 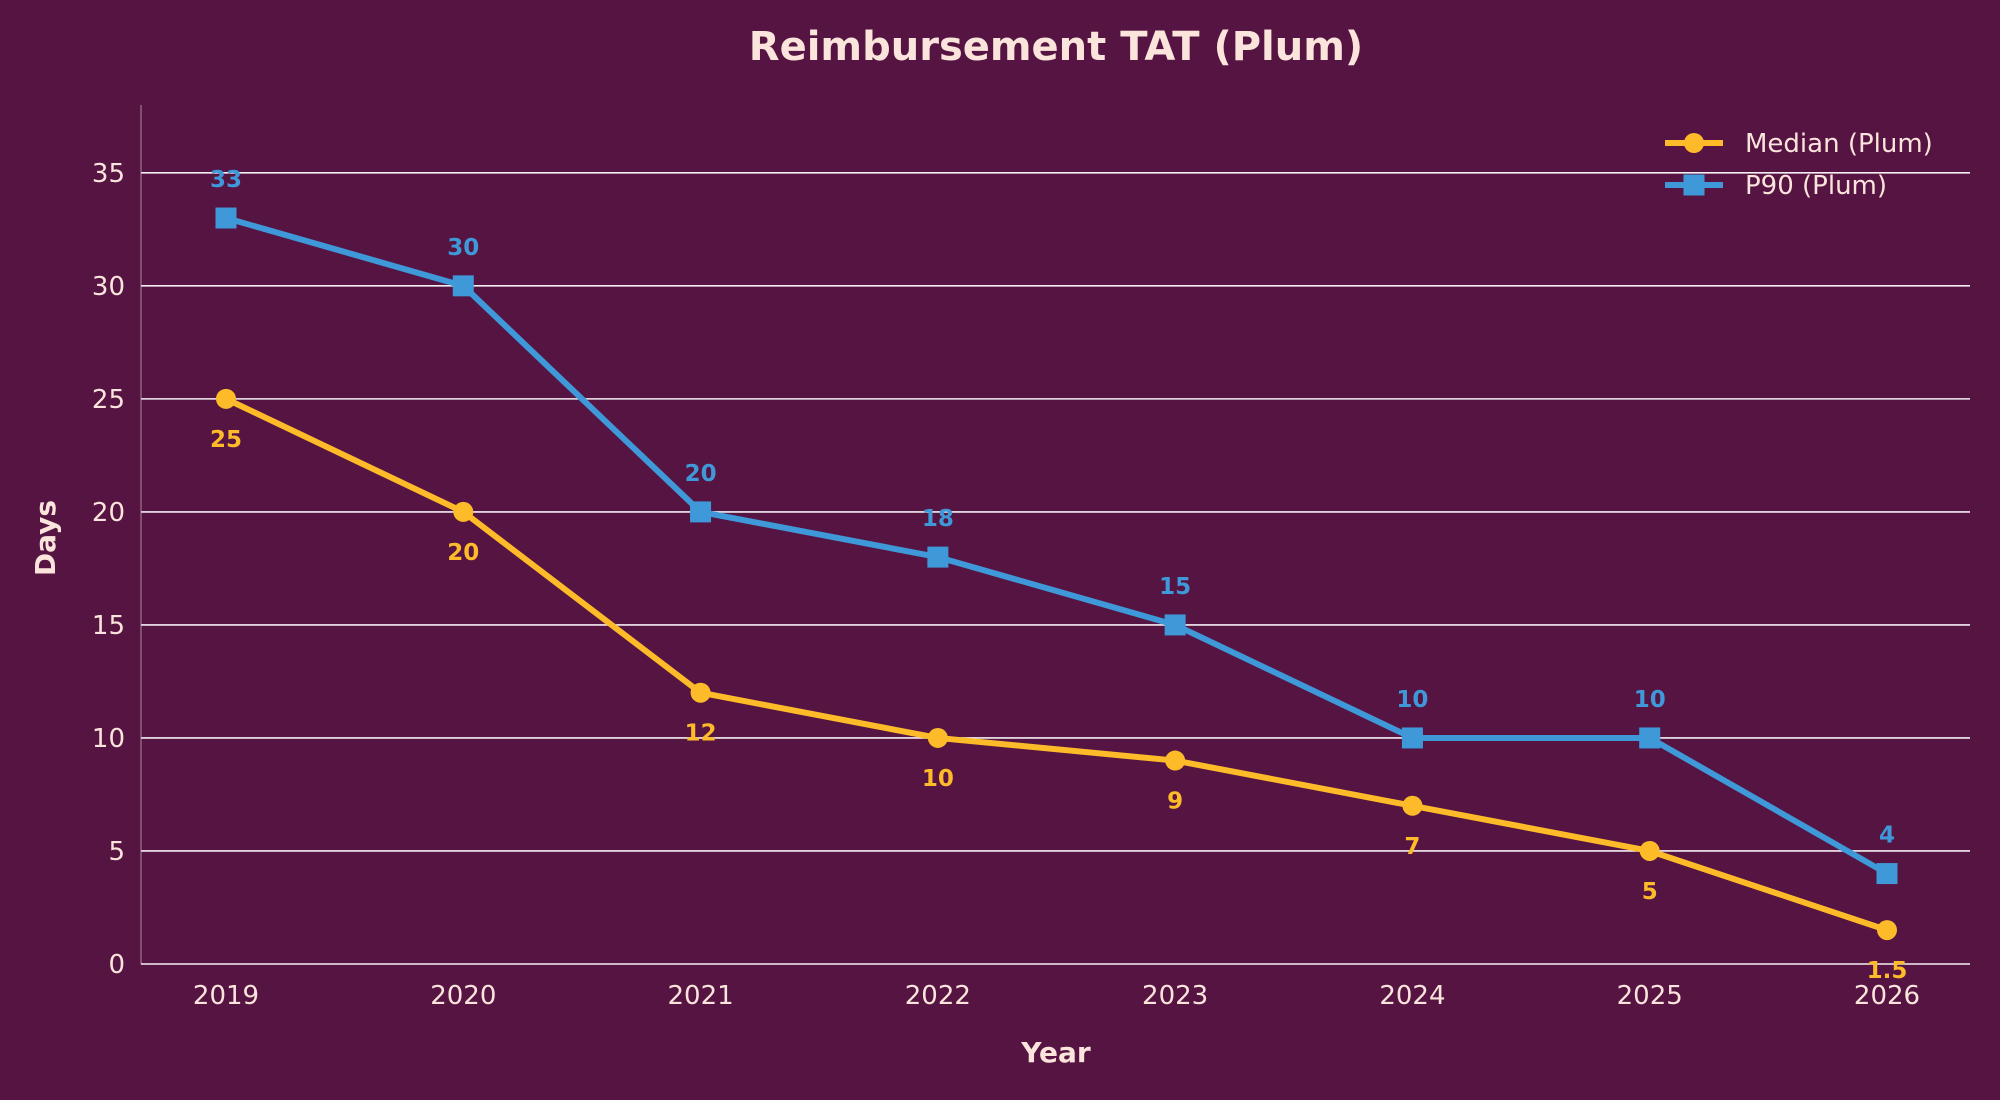 What do you see at coordinates (1816, 186) in the screenshot?
I see `legend-label: P90 (Plum)` at bounding box center [1816, 186].